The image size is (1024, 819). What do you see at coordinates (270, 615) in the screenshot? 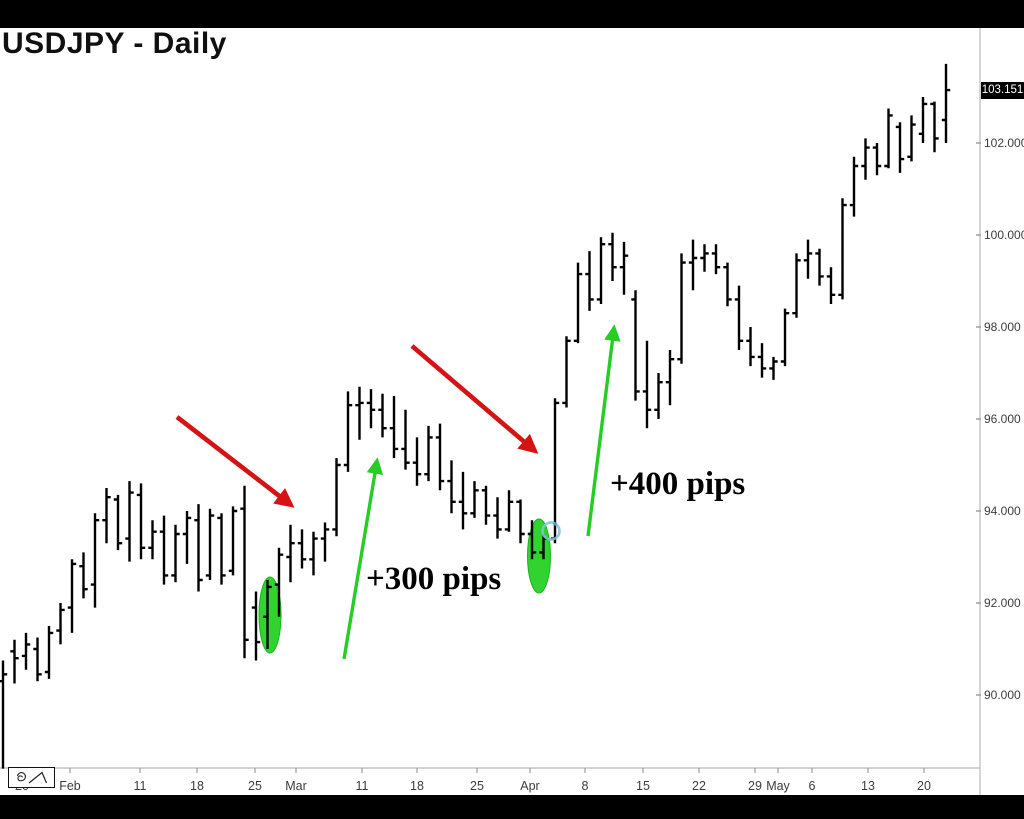
I see `reversal-highlight-ellipse` at bounding box center [270, 615].